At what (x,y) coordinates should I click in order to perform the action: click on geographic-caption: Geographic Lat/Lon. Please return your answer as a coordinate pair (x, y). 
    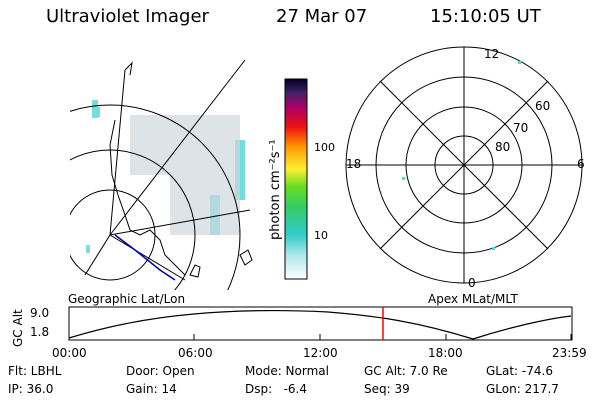
    Looking at the image, I should click on (127, 299).